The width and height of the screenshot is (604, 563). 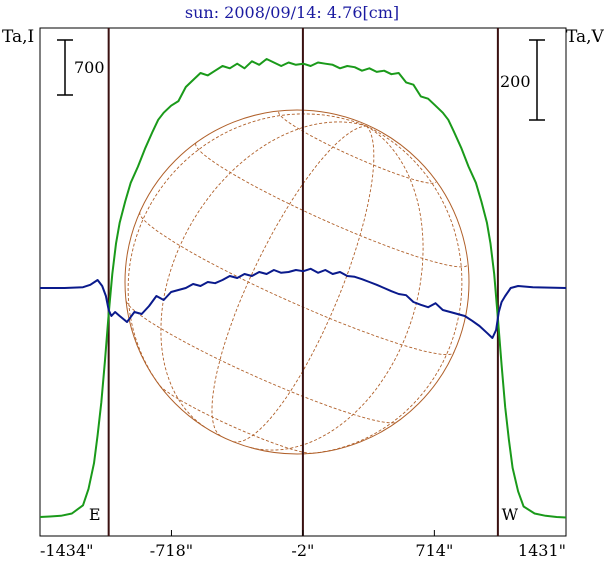 What do you see at coordinates (542, 550) in the screenshot?
I see `x-tick-label: 1431"` at bounding box center [542, 550].